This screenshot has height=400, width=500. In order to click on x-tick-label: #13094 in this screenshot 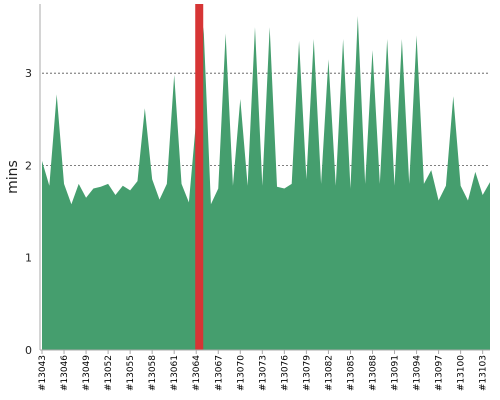, I will do `click(418, 373)`.